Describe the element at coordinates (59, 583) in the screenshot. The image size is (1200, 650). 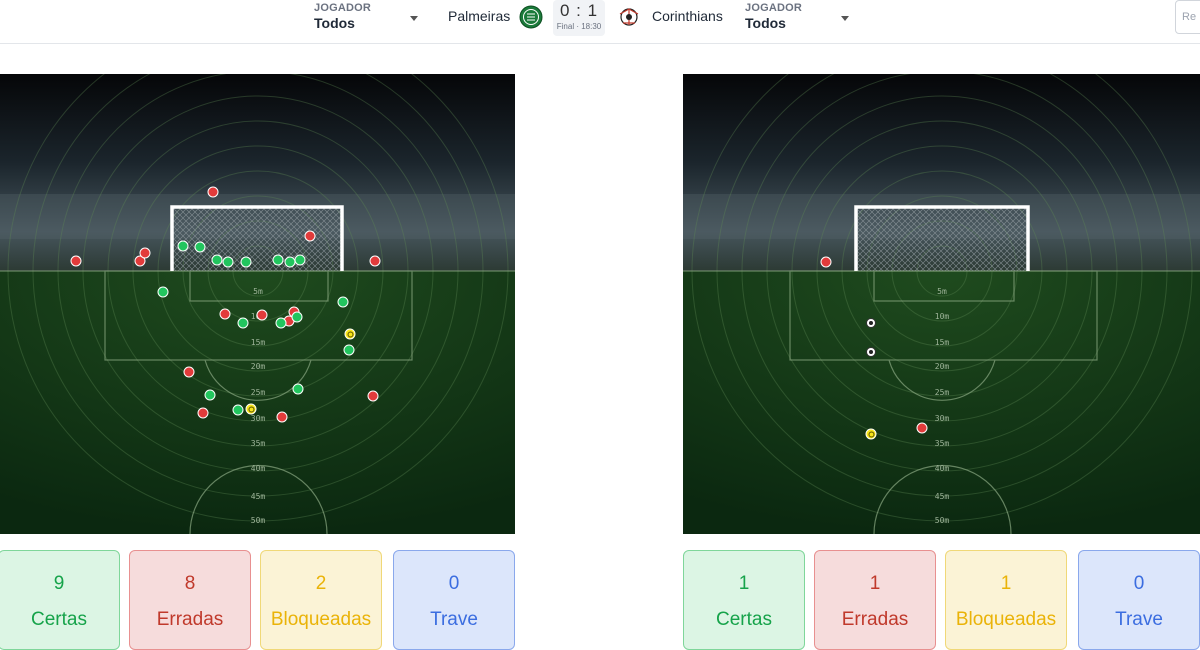
I see `stat-value: 9` at that location.